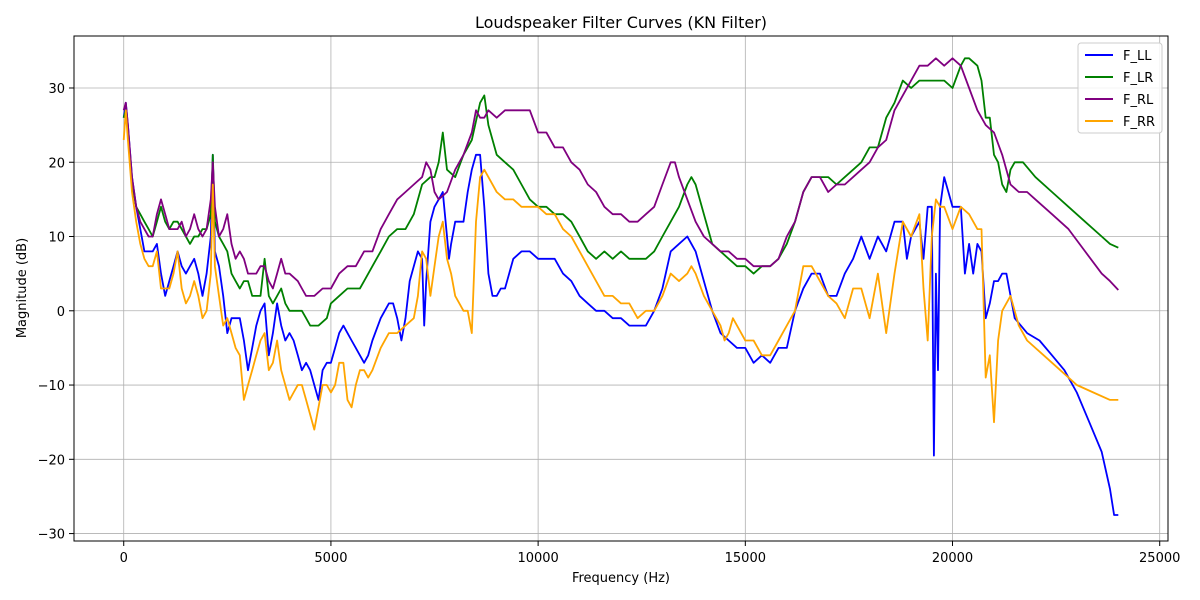 The height and width of the screenshot is (600, 1200). What do you see at coordinates (1137, 56) in the screenshot?
I see `legend-entry-label: F_LL` at bounding box center [1137, 56].